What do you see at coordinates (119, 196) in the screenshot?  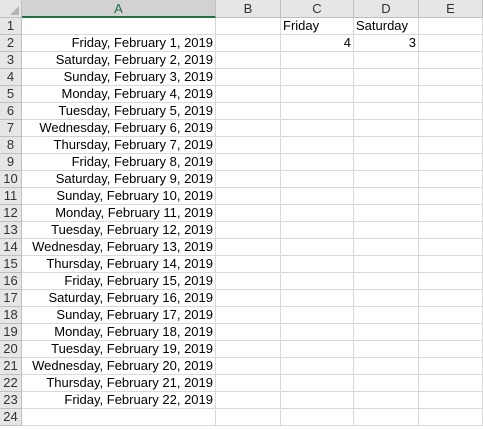 I see `cell-a: Sunday, February 10, 2019` at bounding box center [119, 196].